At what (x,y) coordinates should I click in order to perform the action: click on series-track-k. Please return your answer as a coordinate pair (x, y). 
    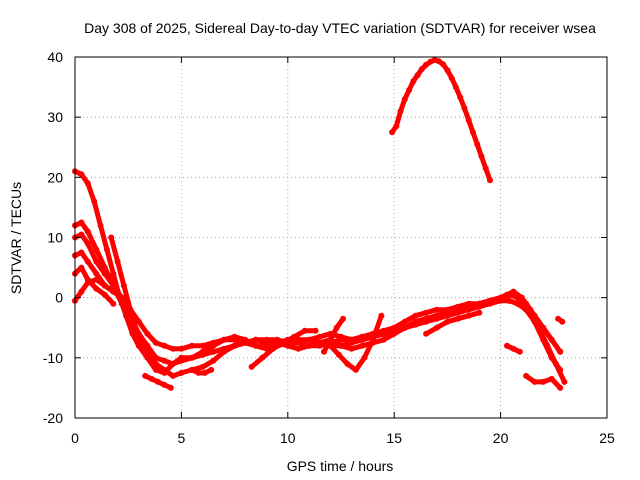
    Looking at the image, I should click on (356, 342).